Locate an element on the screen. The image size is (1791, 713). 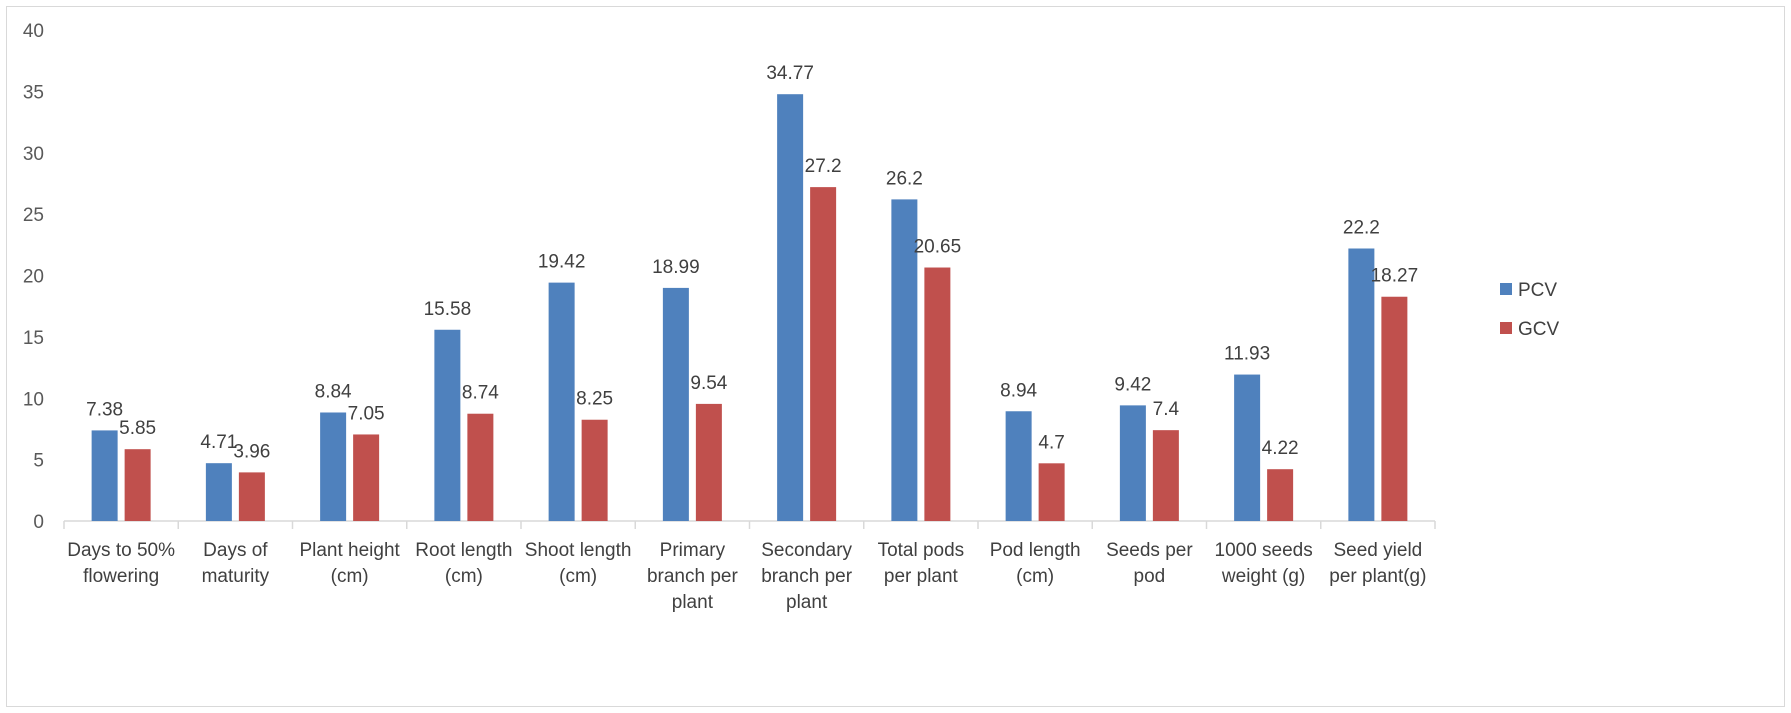
data-label-gcv: 18.27 is located at coordinates (1395, 276).